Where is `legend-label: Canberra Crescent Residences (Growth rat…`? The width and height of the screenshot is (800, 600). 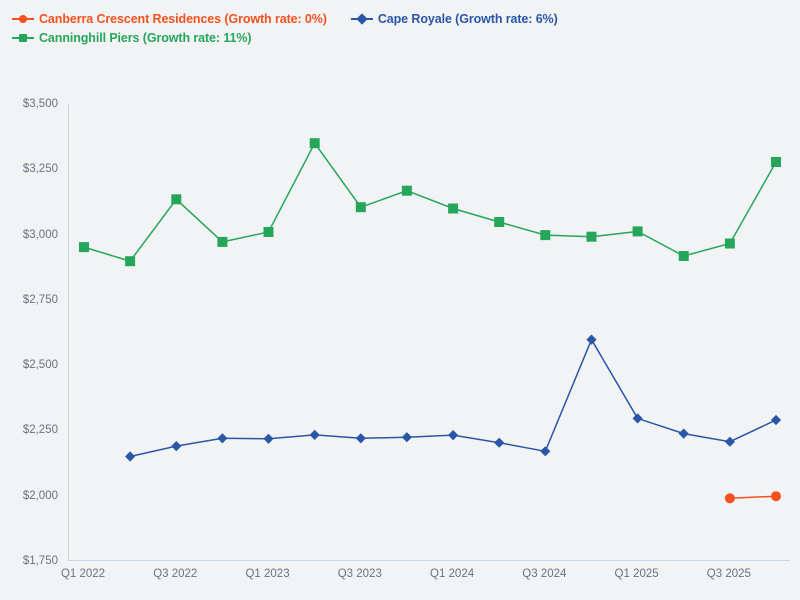 legend-label: Canberra Crescent Residences (Growth rat… is located at coordinates (183, 18).